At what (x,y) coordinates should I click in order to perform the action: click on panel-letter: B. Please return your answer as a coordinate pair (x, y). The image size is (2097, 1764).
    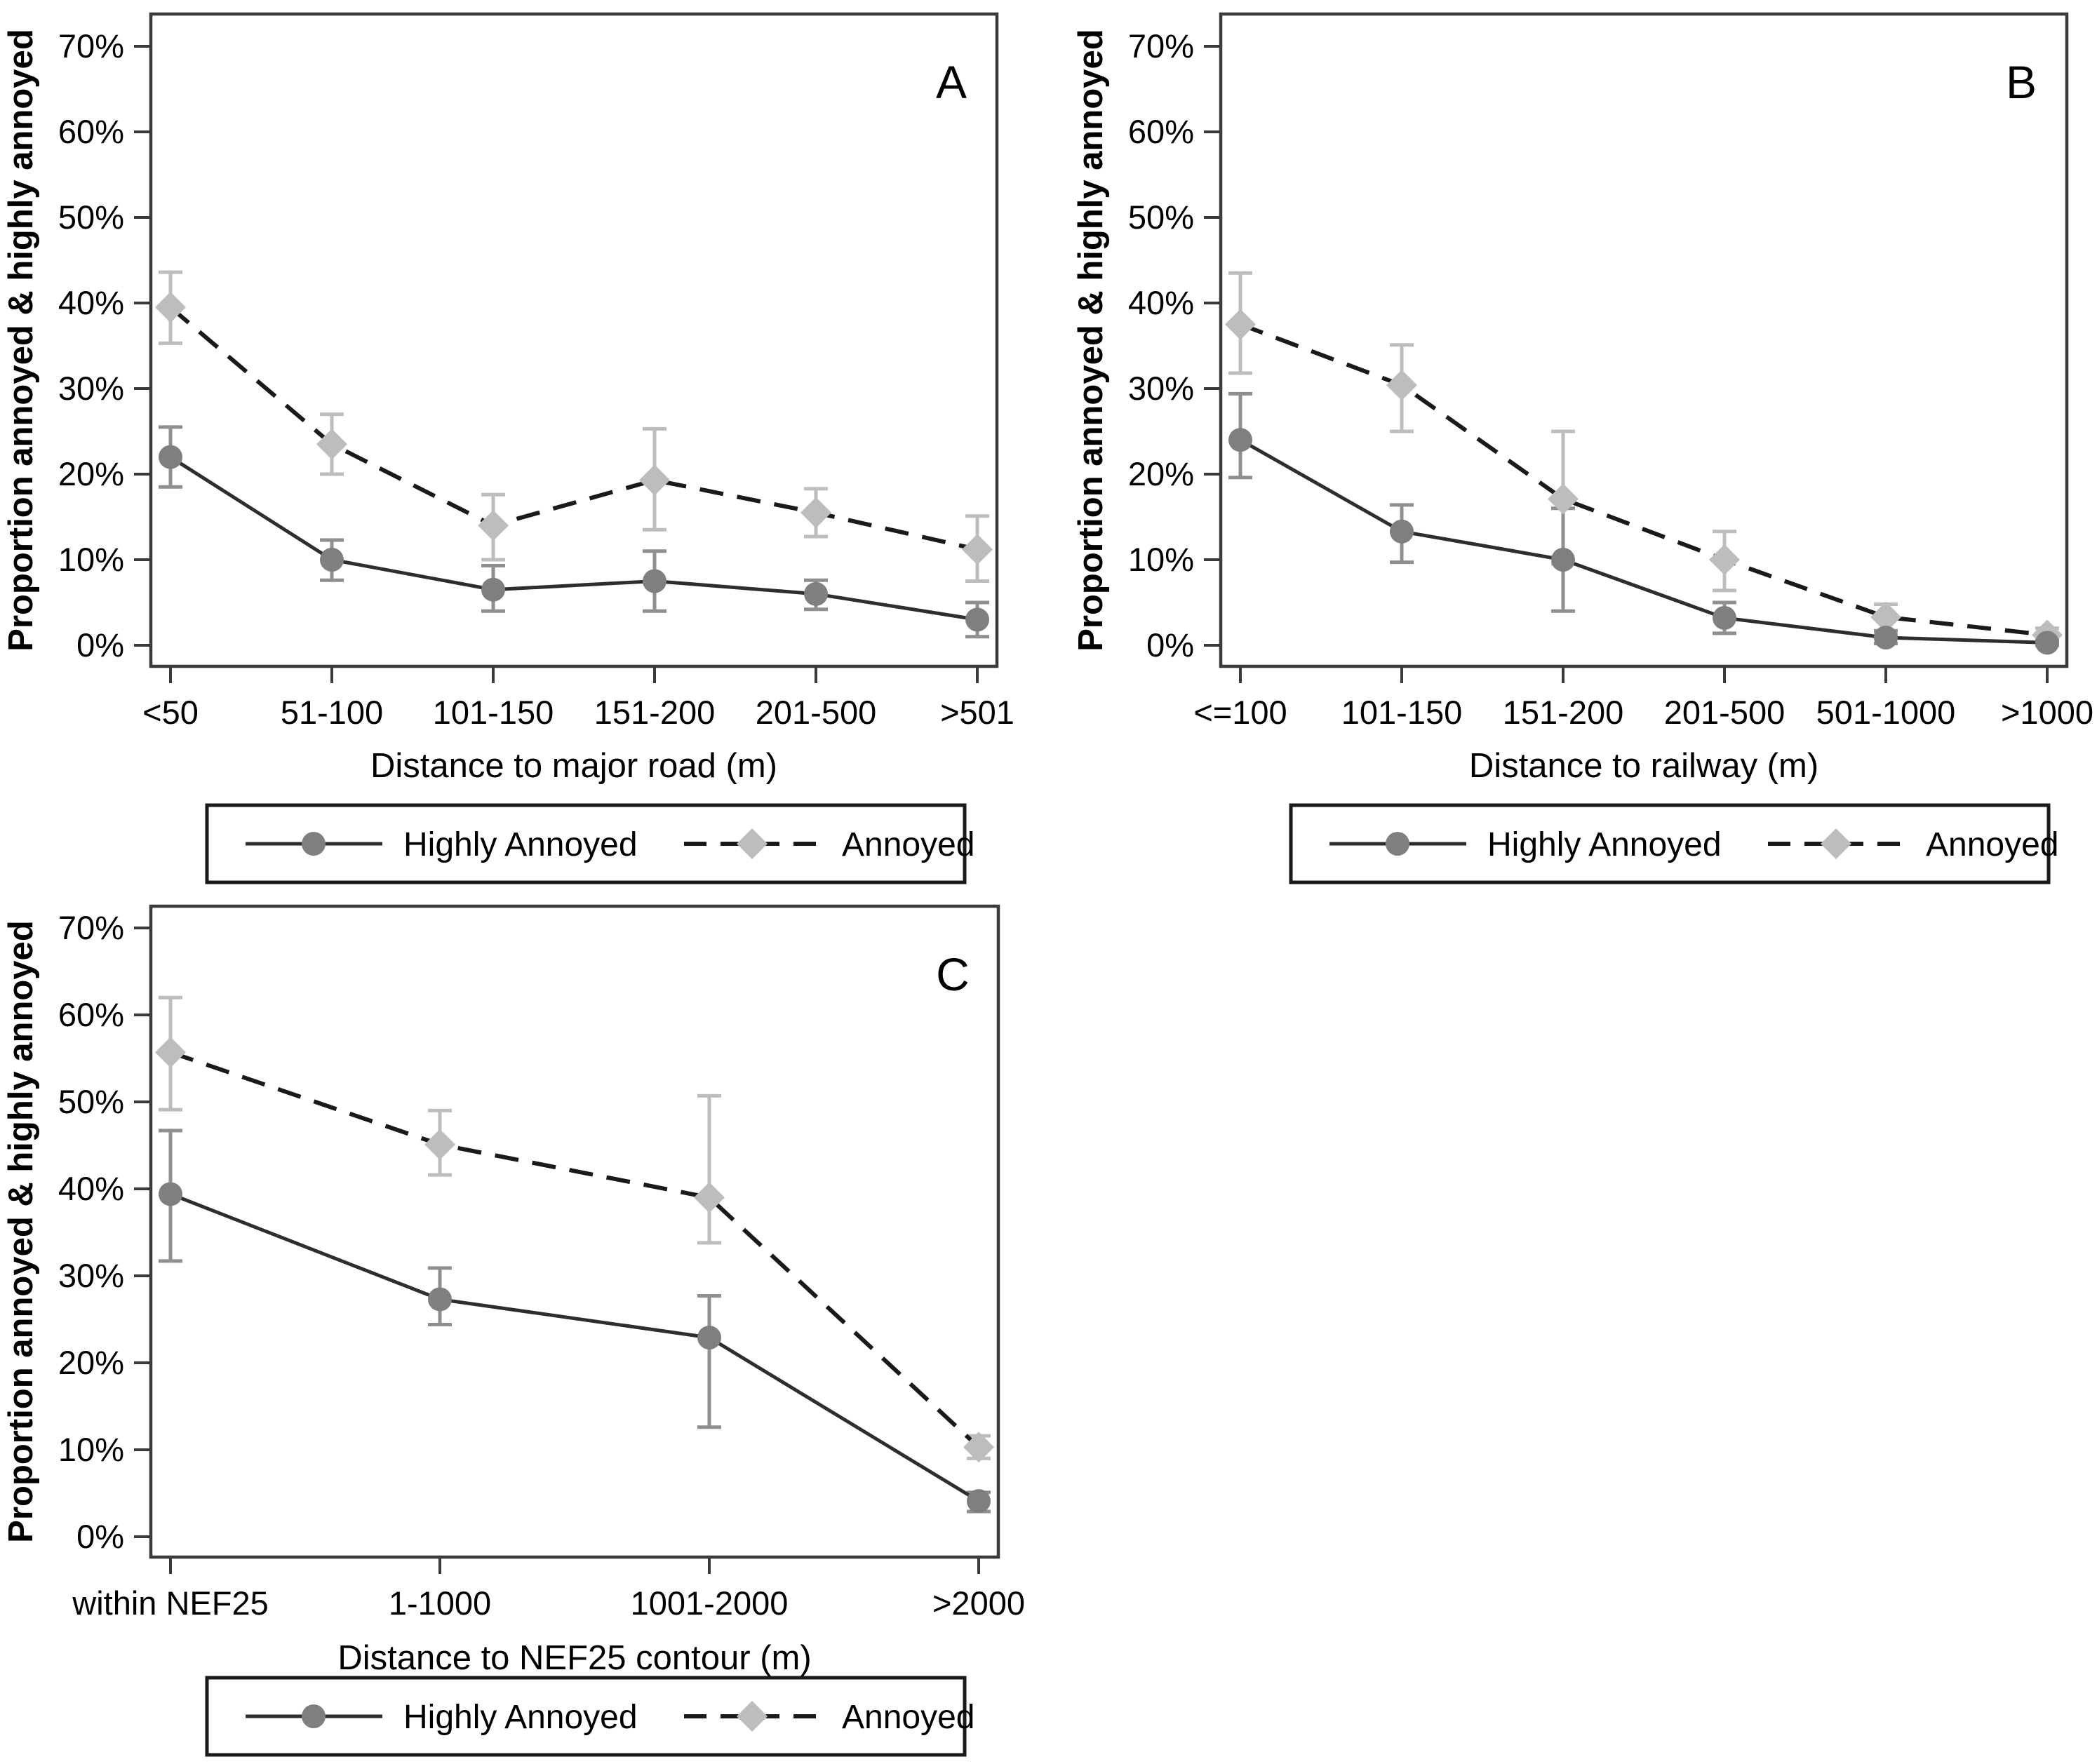
    Looking at the image, I should click on (2021, 82).